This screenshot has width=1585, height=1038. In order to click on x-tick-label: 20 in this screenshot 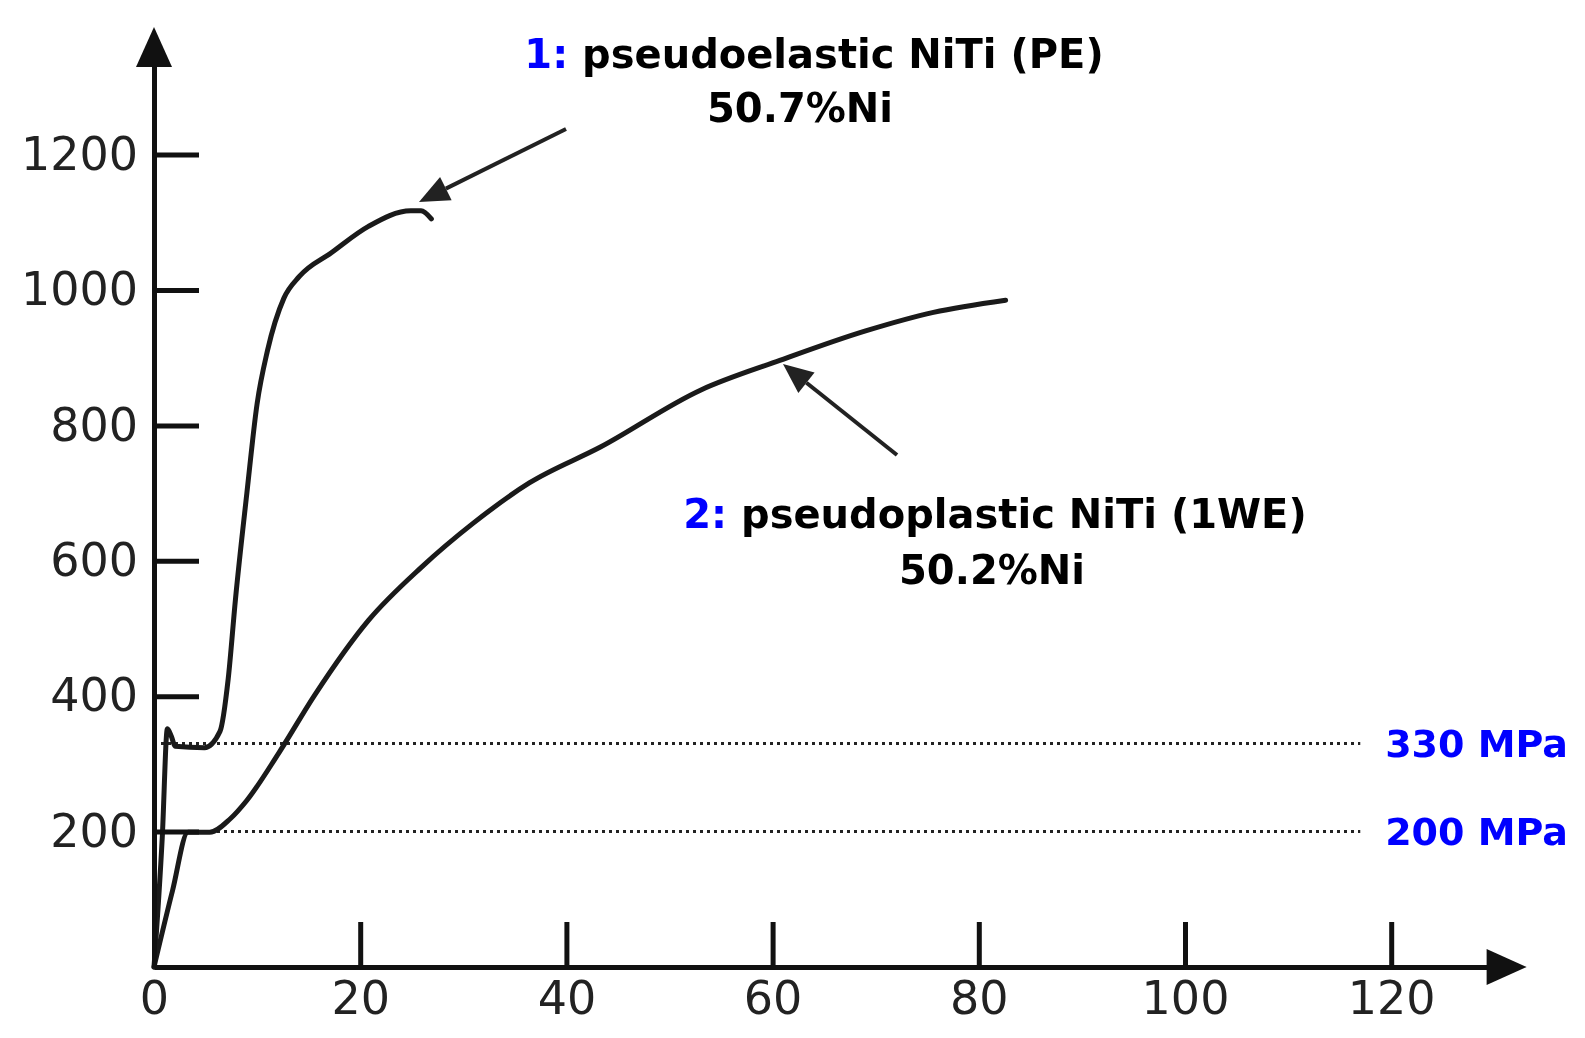, I will do `click(360, 997)`.